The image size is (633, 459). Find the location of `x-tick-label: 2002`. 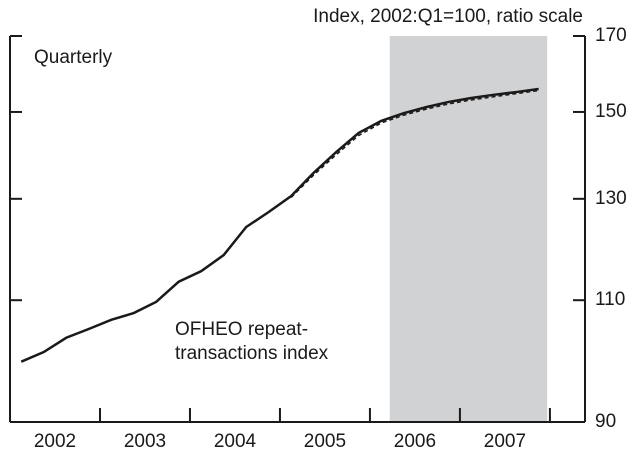

x-tick-label: 2002 is located at coordinates (55, 441).